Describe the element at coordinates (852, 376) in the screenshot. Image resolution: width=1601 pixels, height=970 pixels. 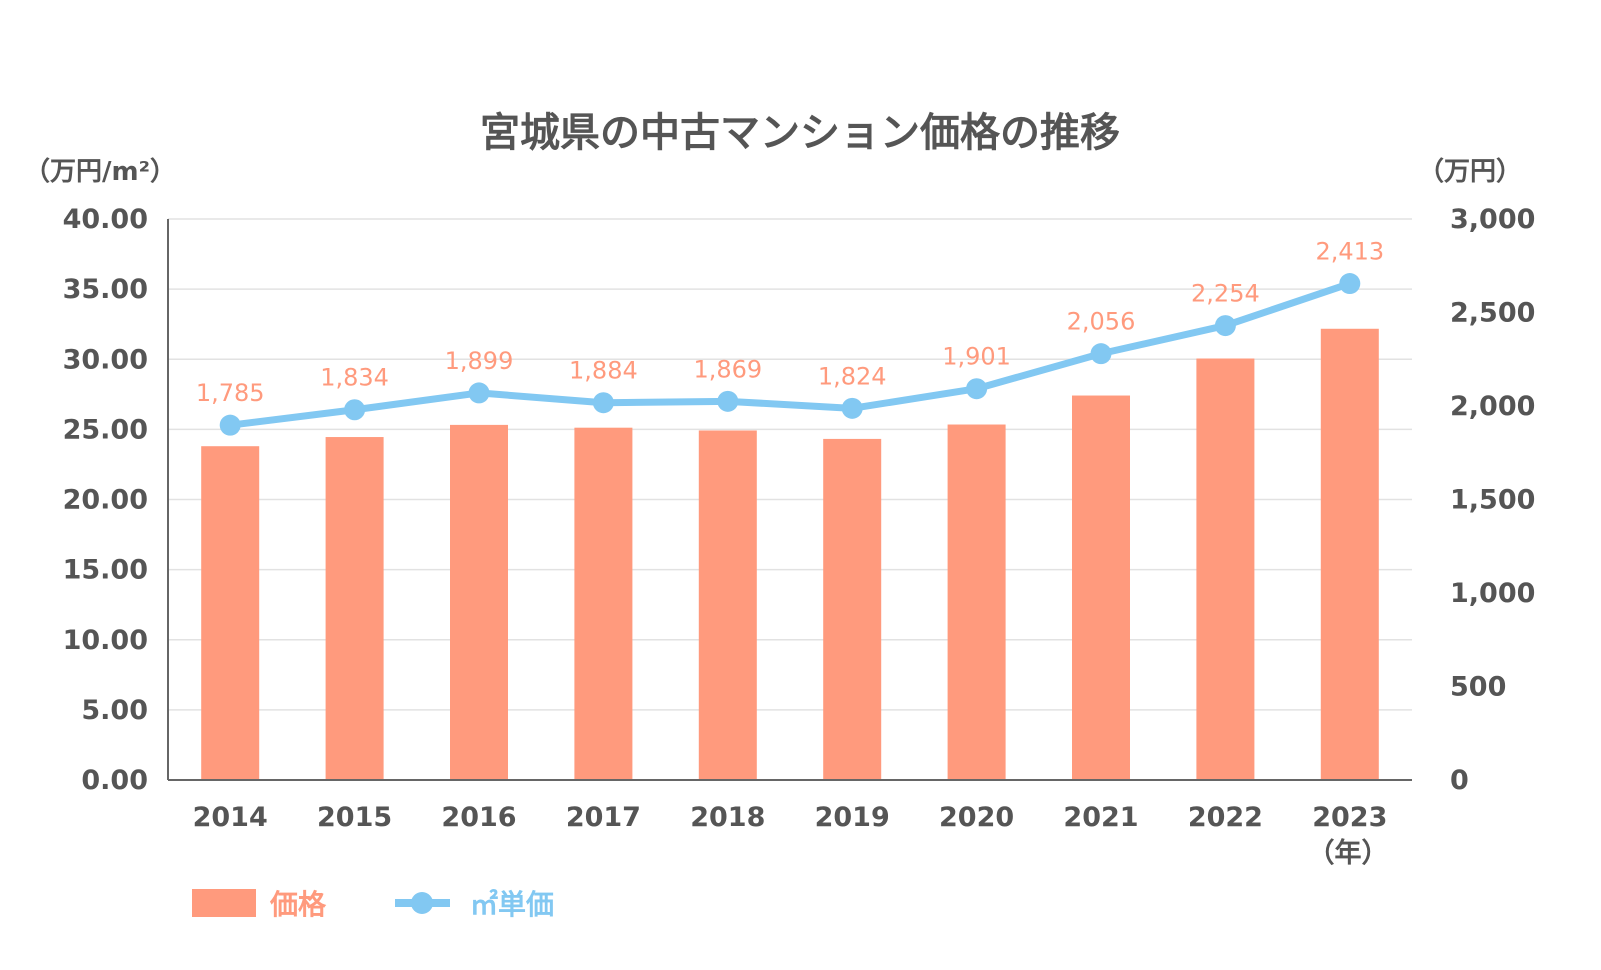
I see `data-label-2019: 1,824` at that location.